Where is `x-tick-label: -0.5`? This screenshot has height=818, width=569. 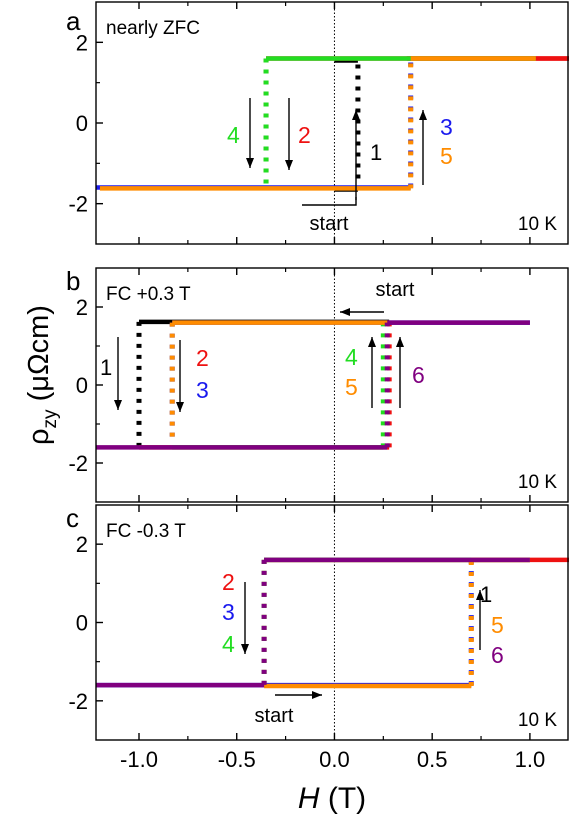 x-tick-label: -0.5 is located at coordinates (237, 759).